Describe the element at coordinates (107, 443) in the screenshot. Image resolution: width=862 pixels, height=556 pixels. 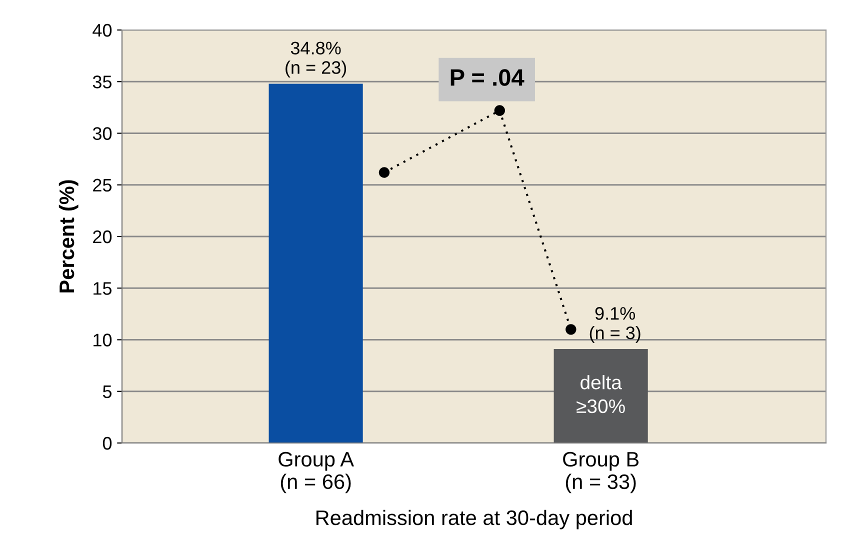
I see `y-tick-label: 0` at that location.